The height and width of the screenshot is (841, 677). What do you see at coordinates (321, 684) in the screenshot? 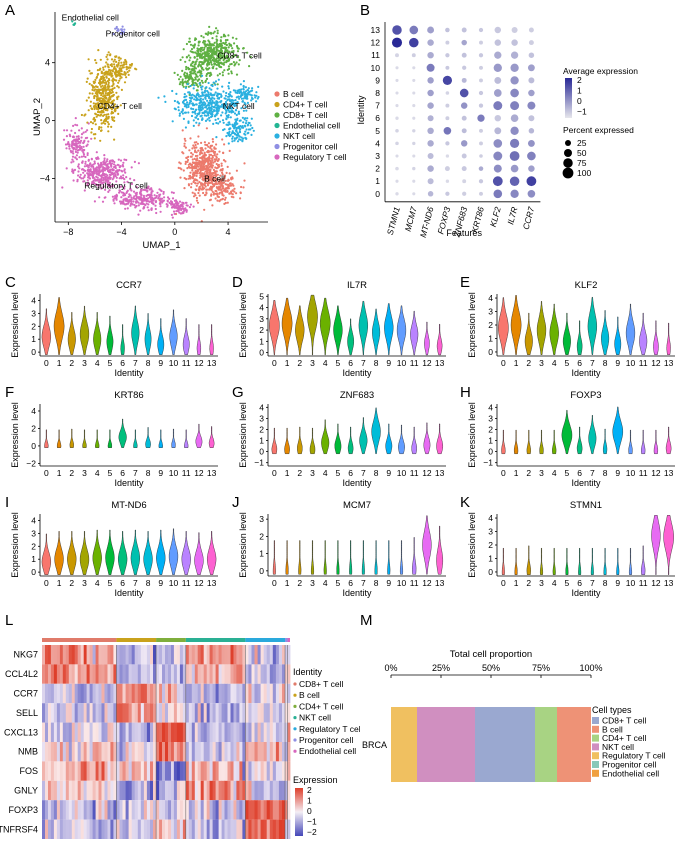
I see `heatmap-legend-label: CD8+ T cell` at bounding box center [321, 684].